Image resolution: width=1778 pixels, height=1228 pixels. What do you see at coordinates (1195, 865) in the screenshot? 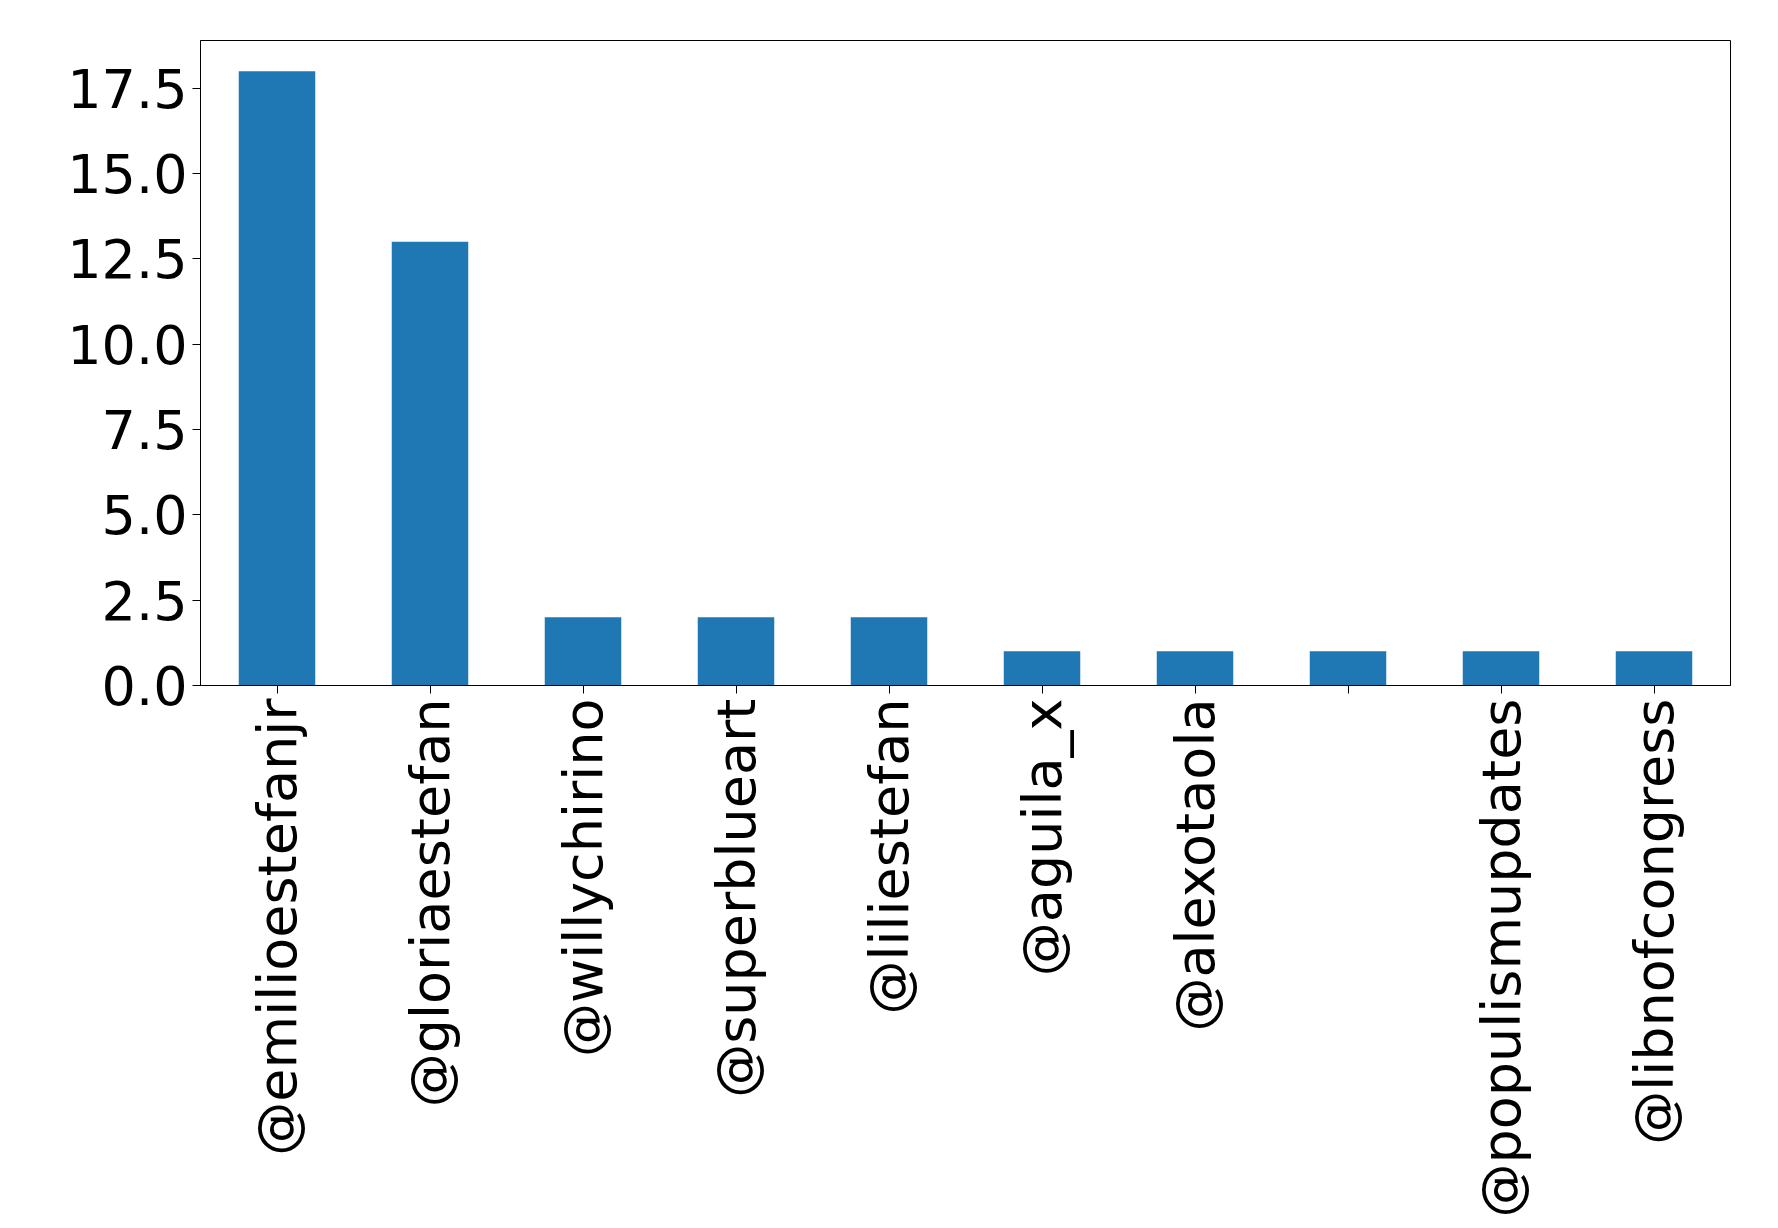
I see `x-tick-label: @alexotaola` at bounding box center [1195, 865].